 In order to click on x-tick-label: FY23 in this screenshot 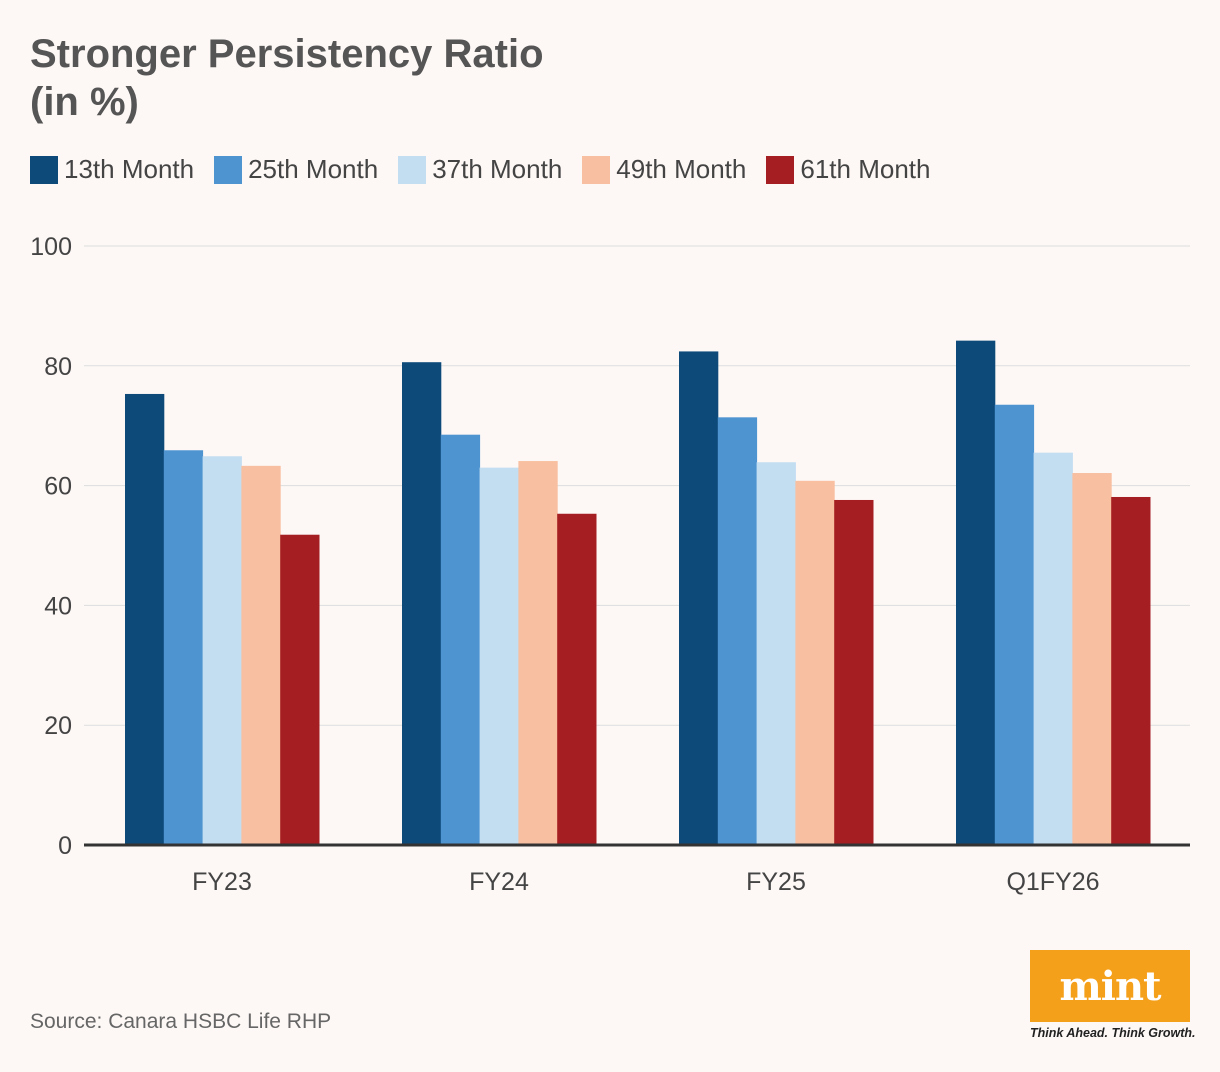, I will do `click(222, 882)`.